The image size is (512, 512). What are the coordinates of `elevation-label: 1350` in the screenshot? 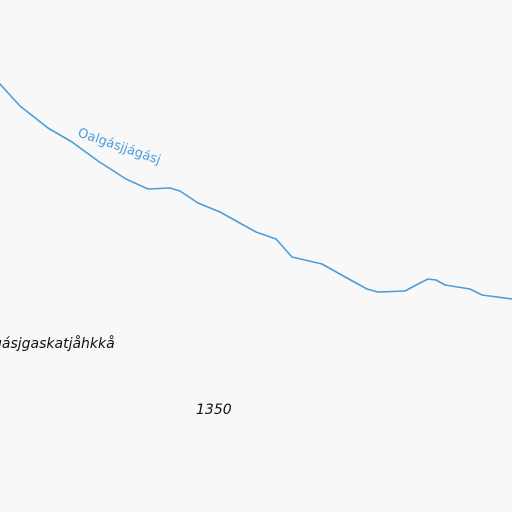 It's located at (214, 410).